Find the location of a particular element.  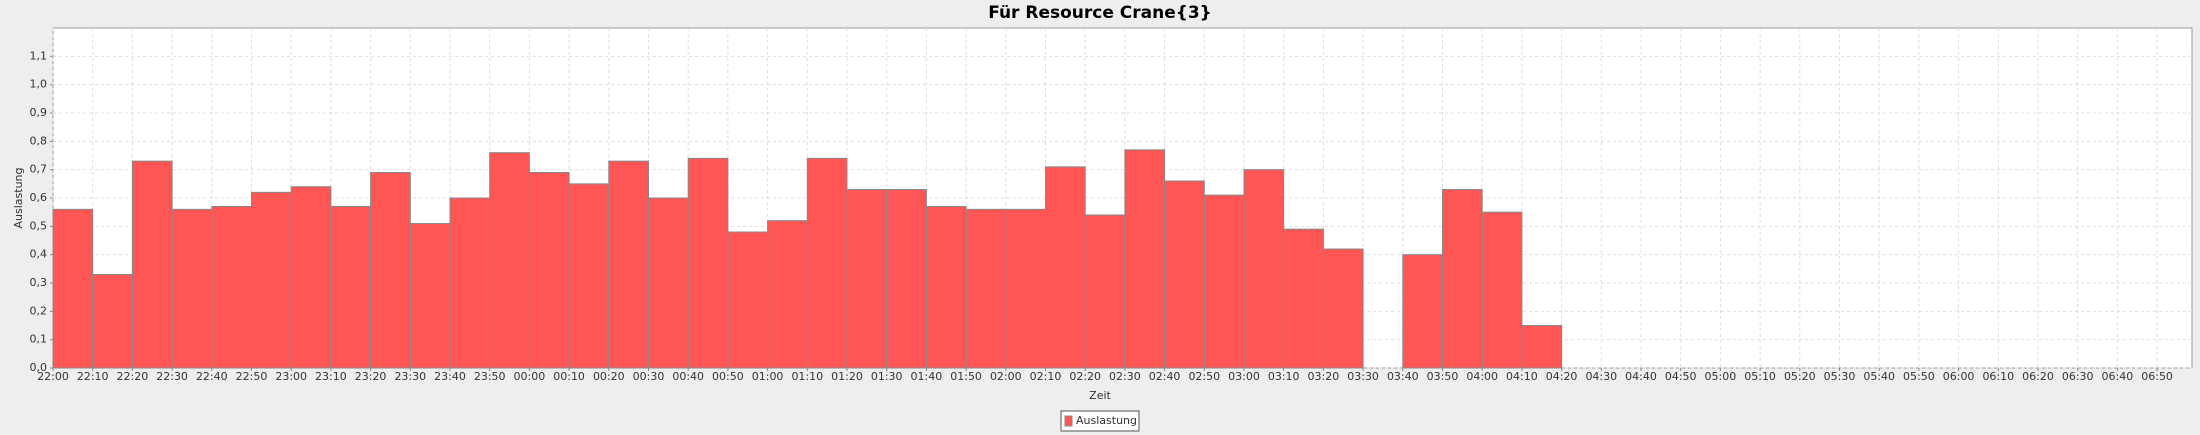

legend-label: Auslastung is located at coordinates (1106, 420).